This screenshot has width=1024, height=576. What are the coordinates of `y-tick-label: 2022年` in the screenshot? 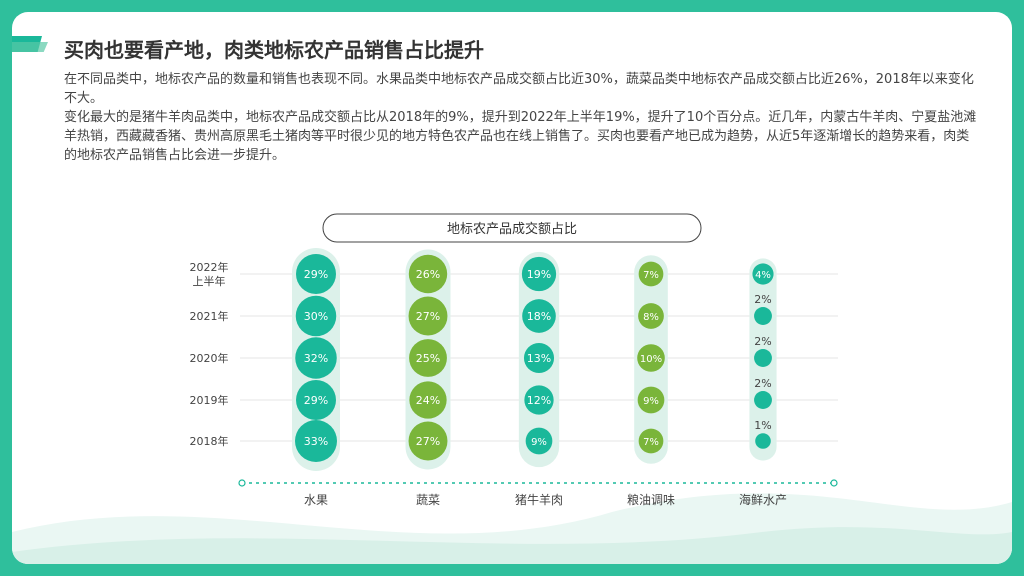 It's located at (209, 267).